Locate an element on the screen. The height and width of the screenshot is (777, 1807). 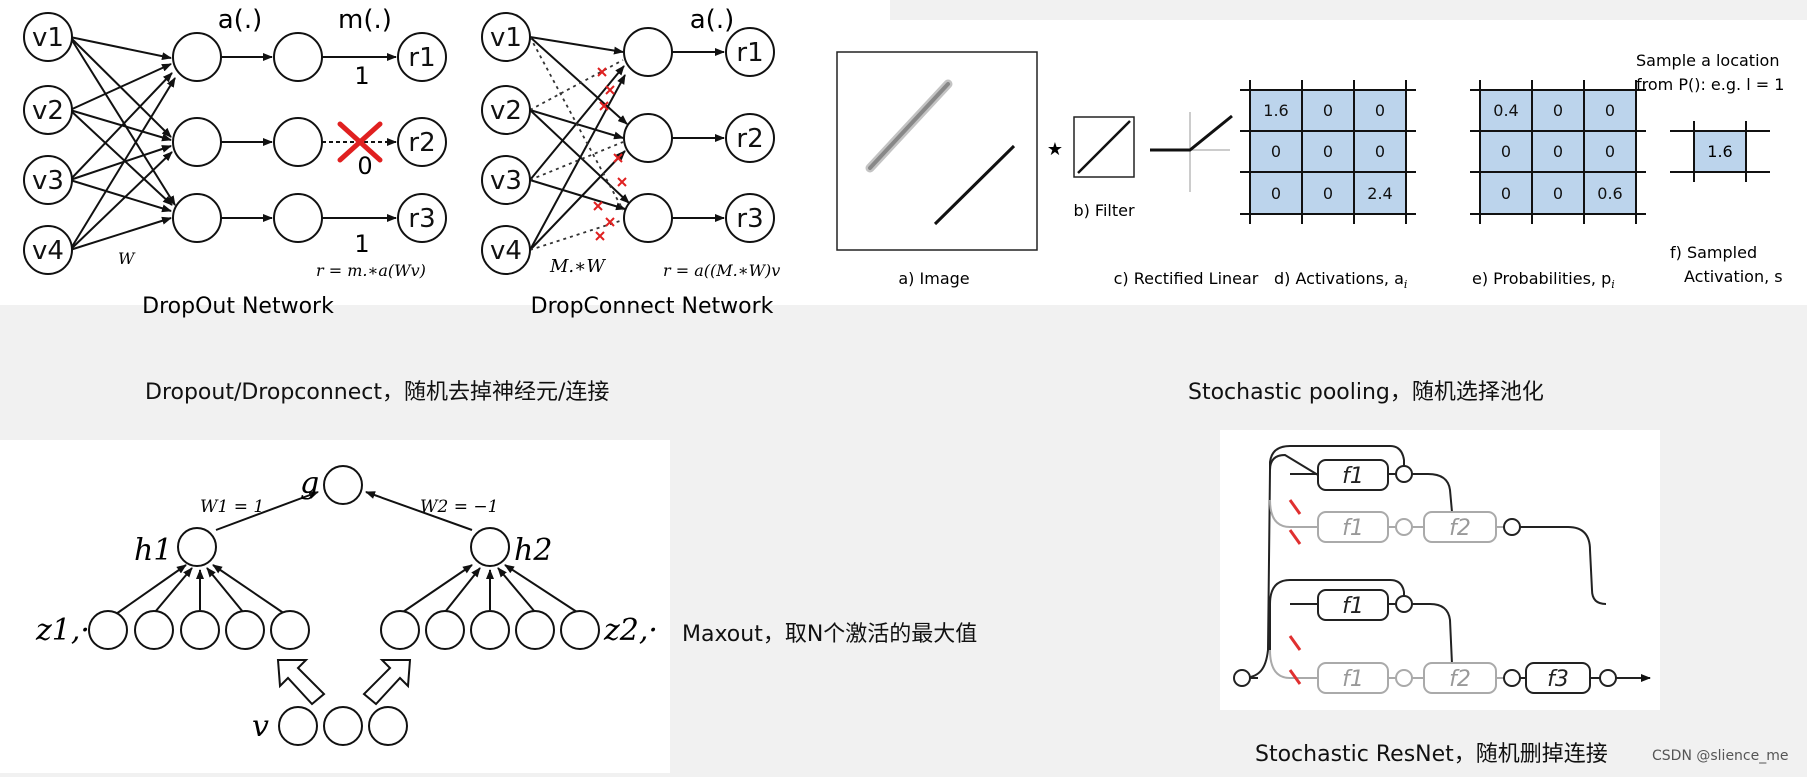
up-right-arrow-icon is located at coordinates (387, 682).